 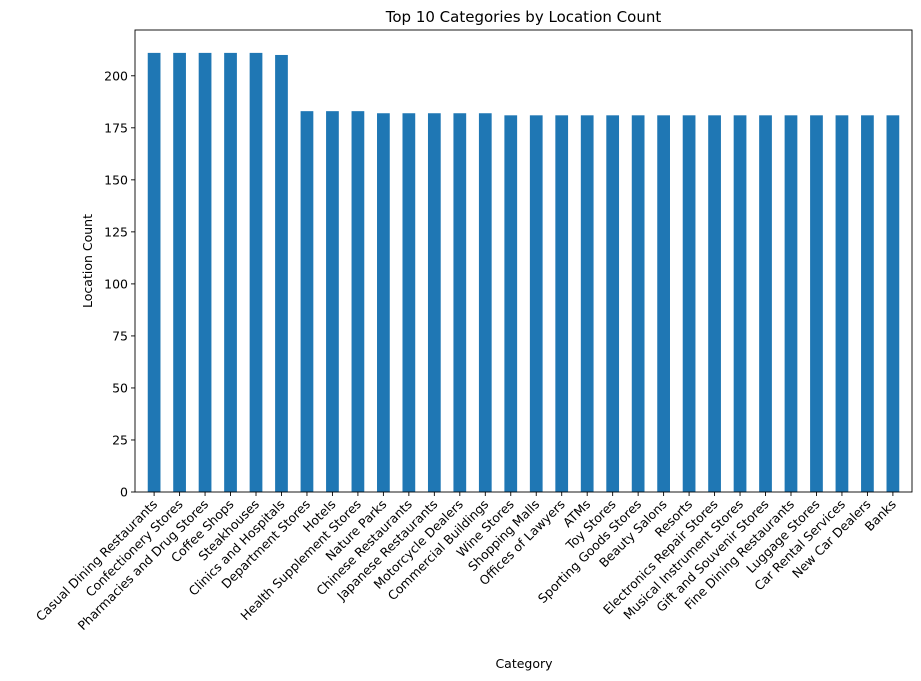 What do you see at coordinates (120, 387) in the screenshot?
I see `y-tick-label: 50` at bounding box center [120, 387].